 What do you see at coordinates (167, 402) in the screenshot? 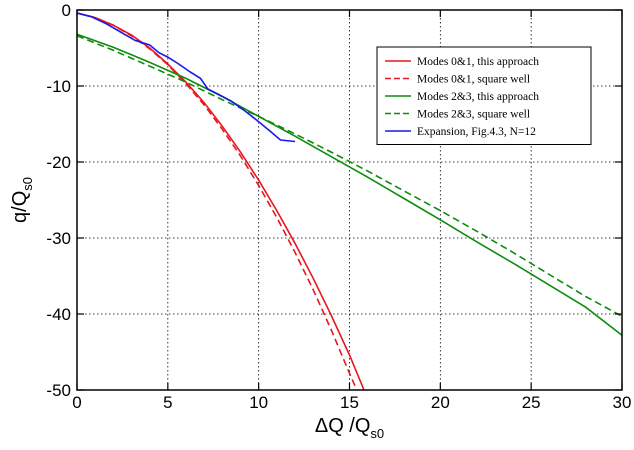
I see `x-tick-label: 5` at bounding box center [167, 402].